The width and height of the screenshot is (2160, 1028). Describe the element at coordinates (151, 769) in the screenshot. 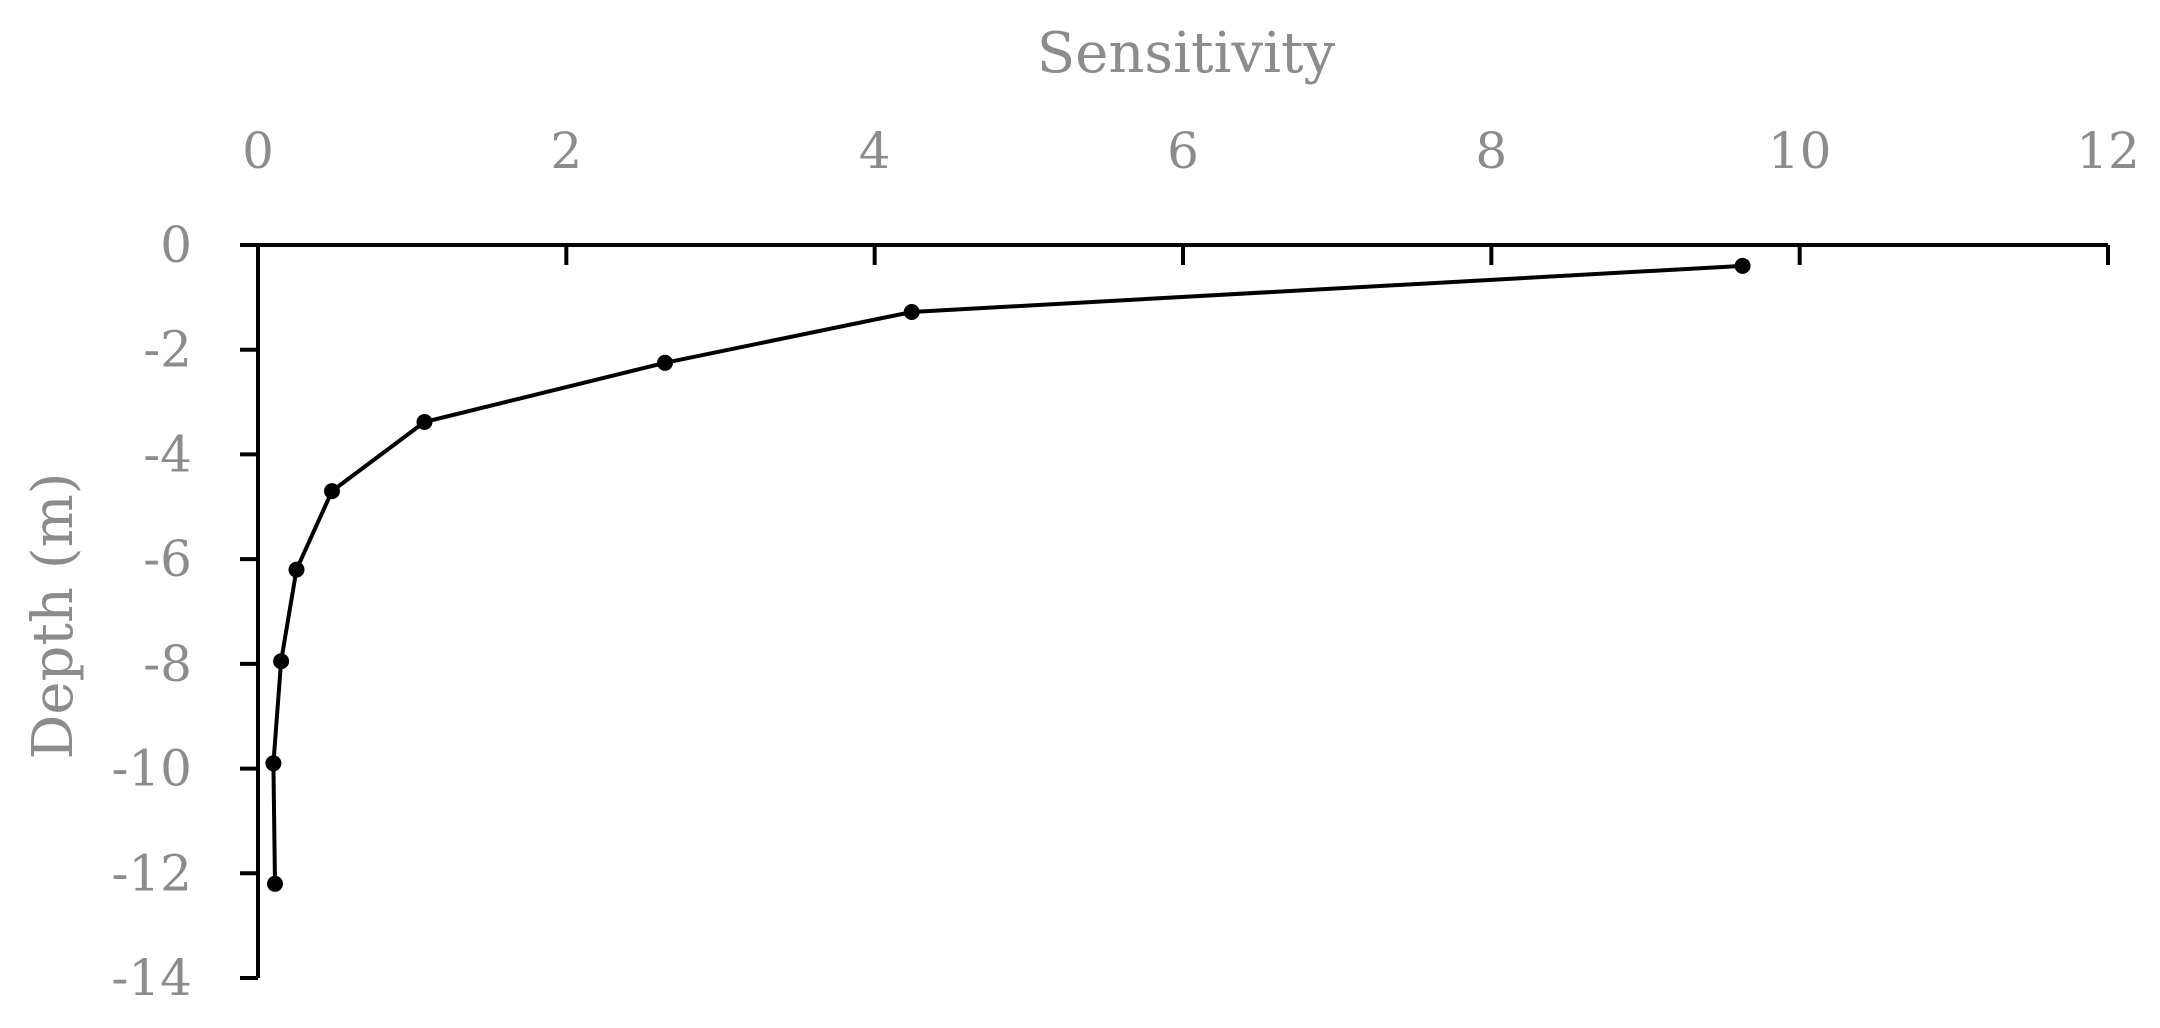

I see `y-tick-label: -10` at that location.